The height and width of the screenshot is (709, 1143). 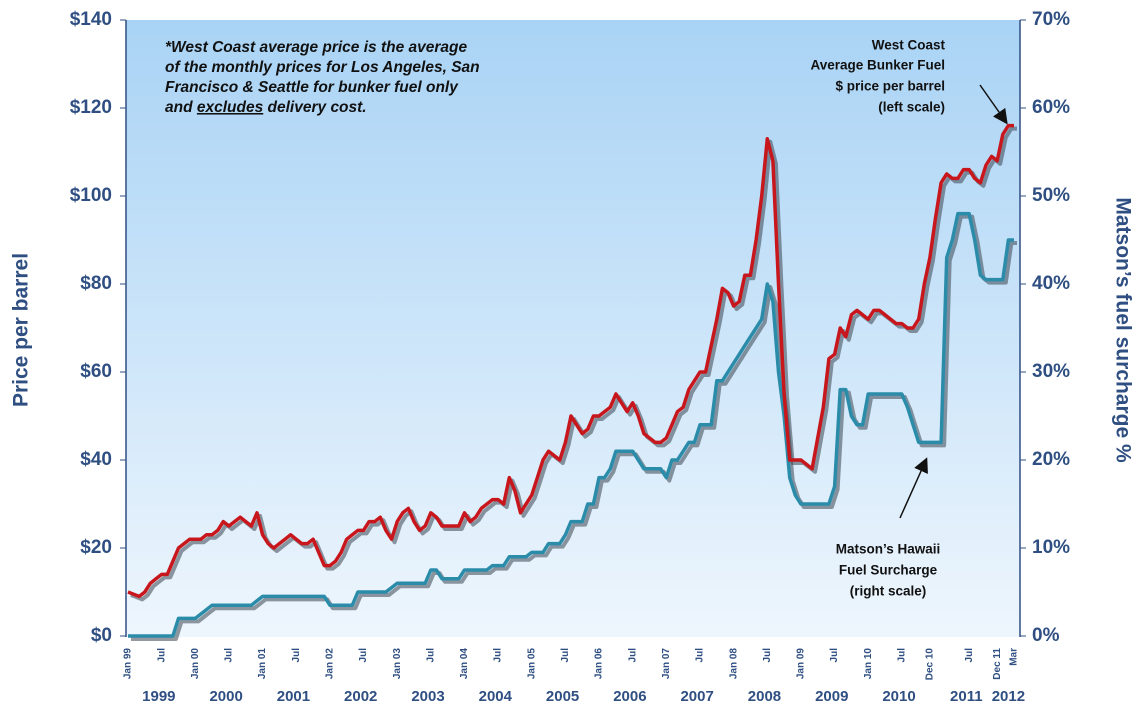 What do you see at coordinates (531, 664) in the screenshot?
I see `x-tick-label: Jan 05` at bounding box center [531, 664].